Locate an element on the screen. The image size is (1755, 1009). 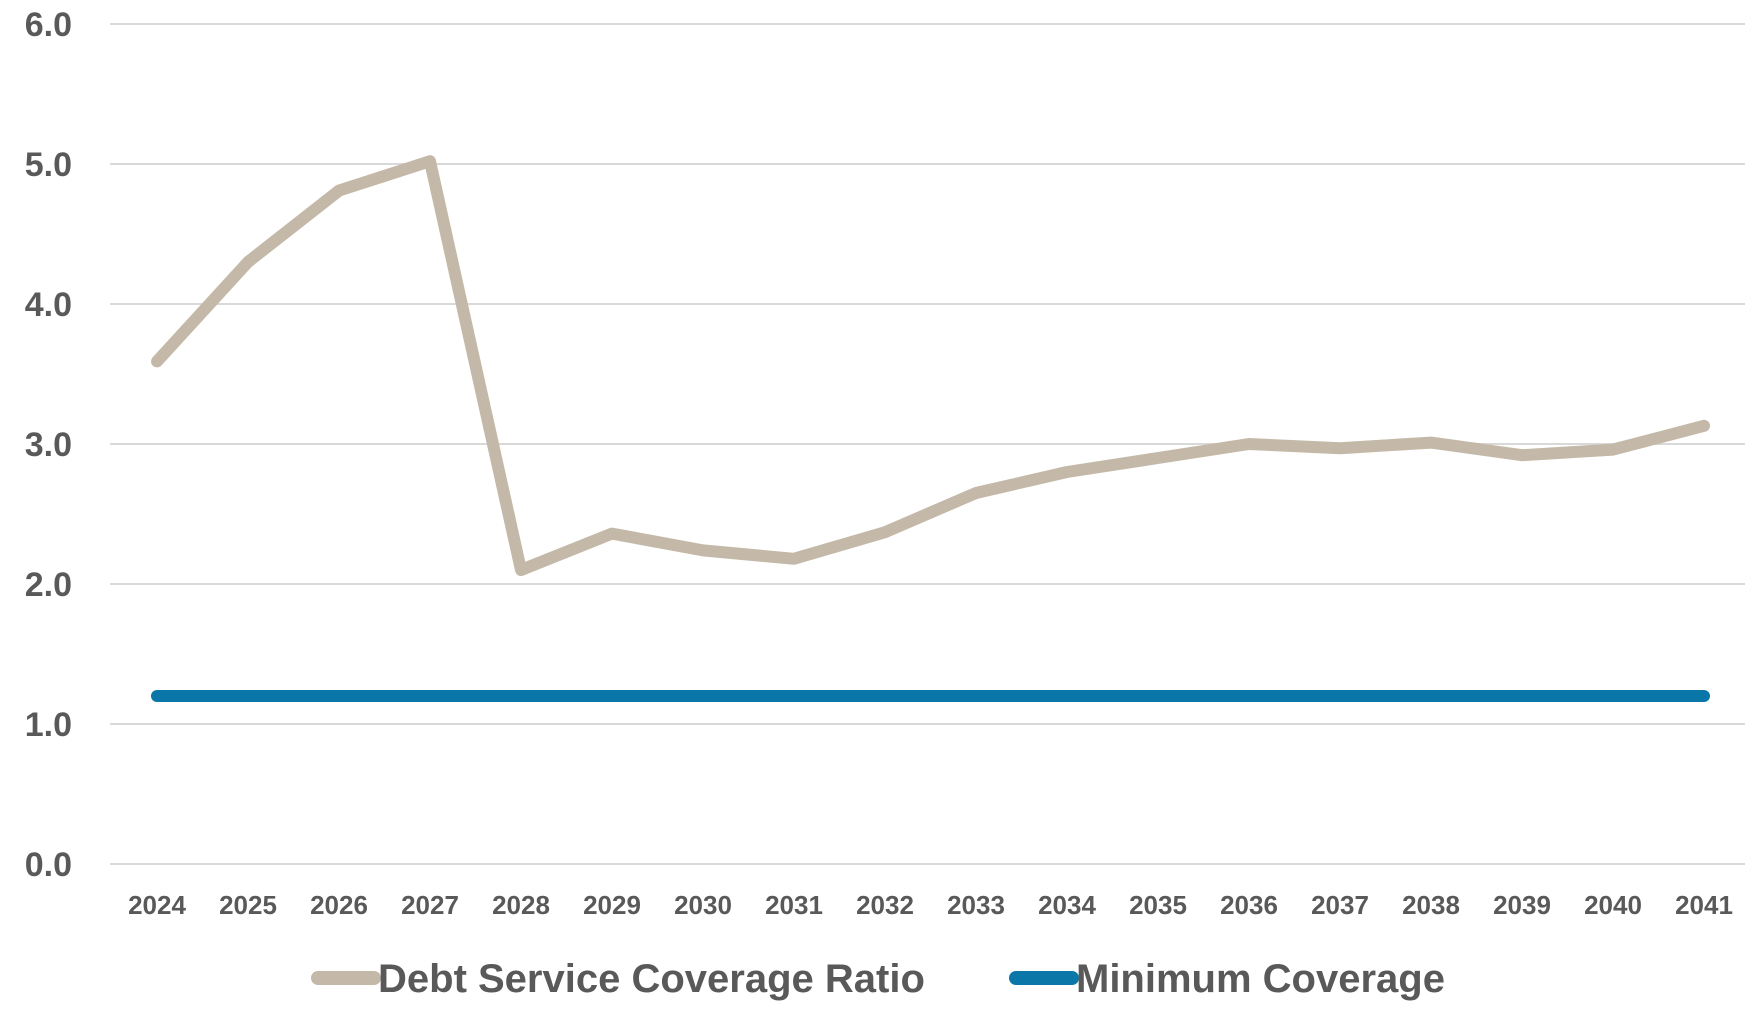
x-tick-label: 2029 is located at coordinates (612, 905).